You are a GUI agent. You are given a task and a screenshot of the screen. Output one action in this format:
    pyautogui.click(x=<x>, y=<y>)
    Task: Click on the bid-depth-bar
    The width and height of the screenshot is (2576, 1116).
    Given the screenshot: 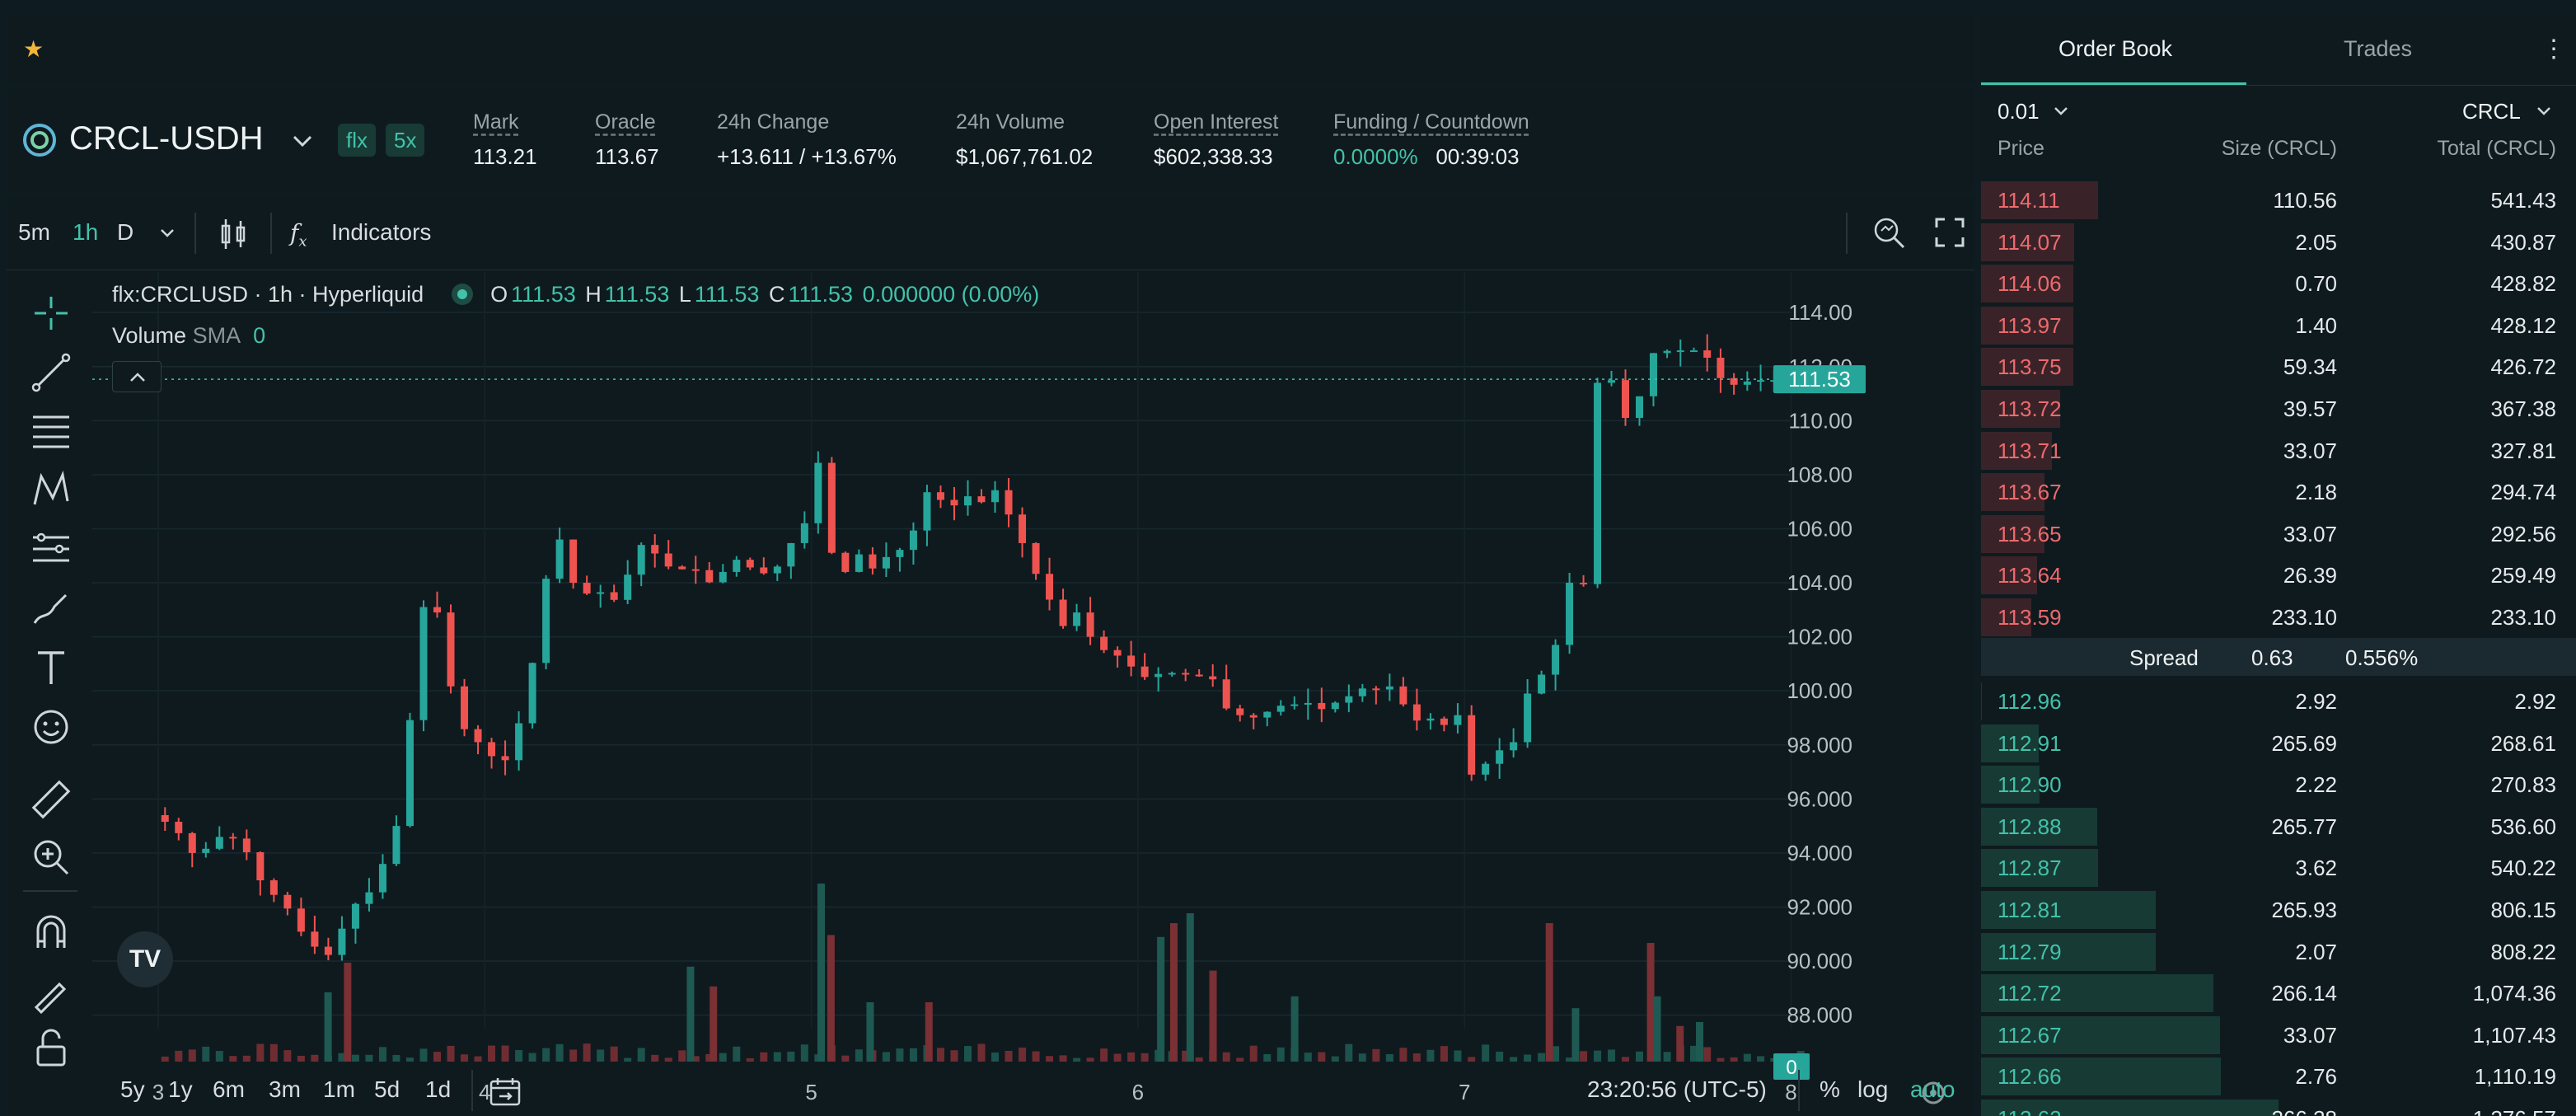 What is the action you would take?
    pyautogui.click(x=1981, y=701)
    